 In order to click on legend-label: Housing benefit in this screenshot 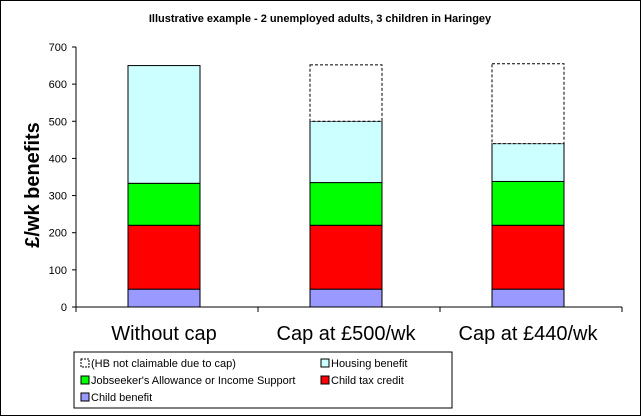, I will do `click(369, 364)`.